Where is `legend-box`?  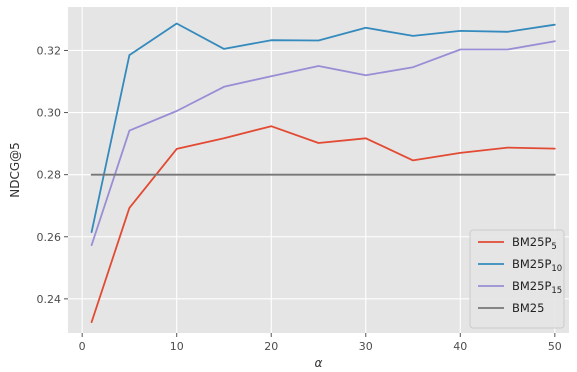
legend-box is located at coordinates (517, 279).